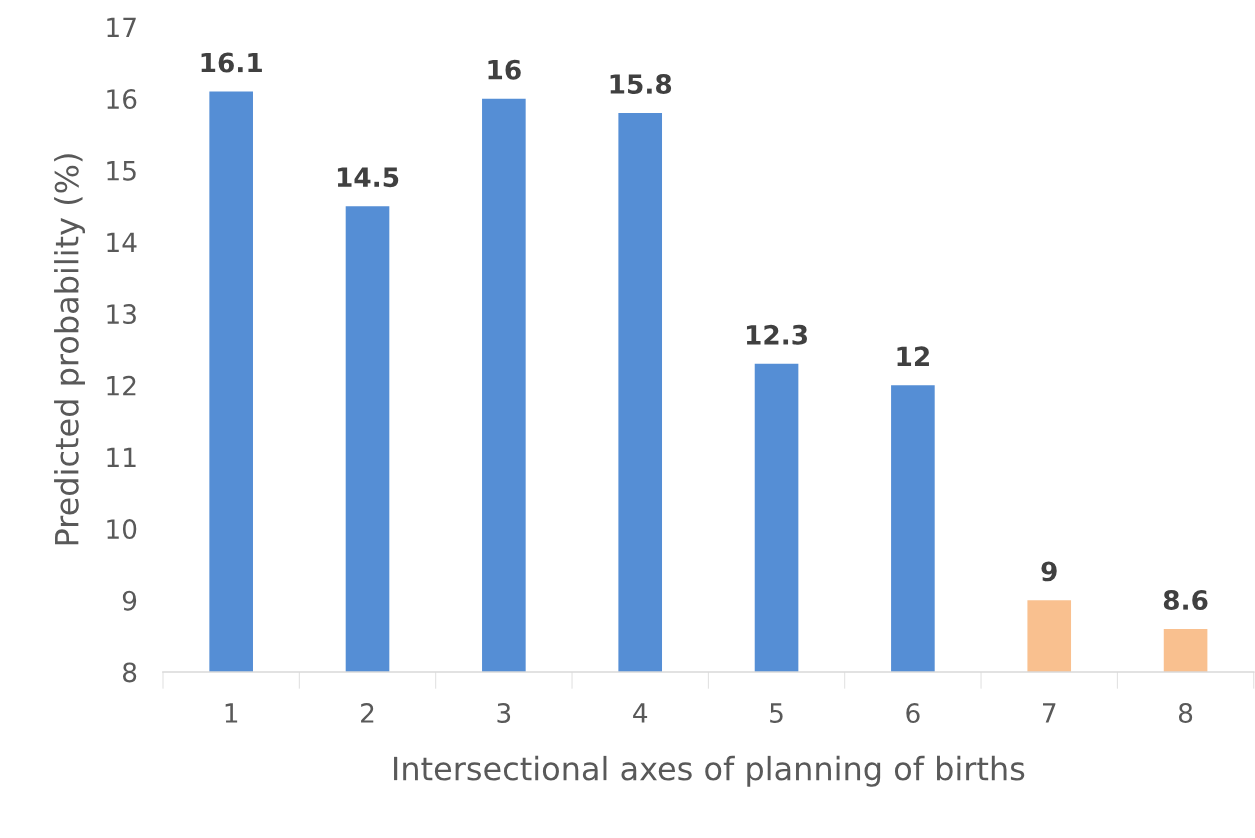 The image size is (1255, 838). I want to click on data-label: 12.3, so click(776, 334).